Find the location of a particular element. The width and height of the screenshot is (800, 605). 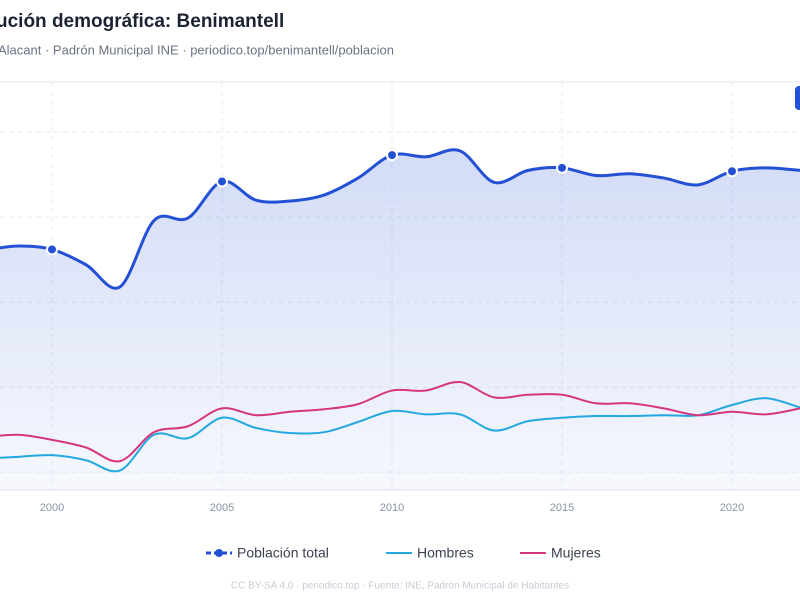

x-tick-label: 2020 is located at coordinates (732, 508).